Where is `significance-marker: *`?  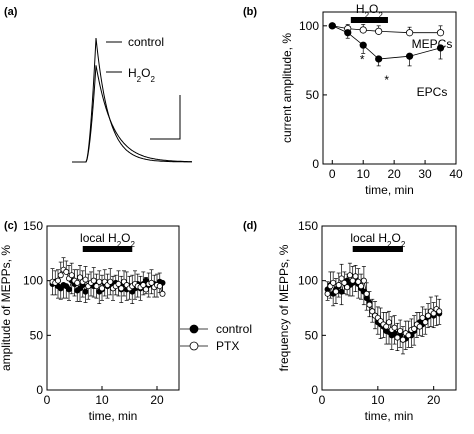
significance-marker: * is located at coordinates (386, 80).